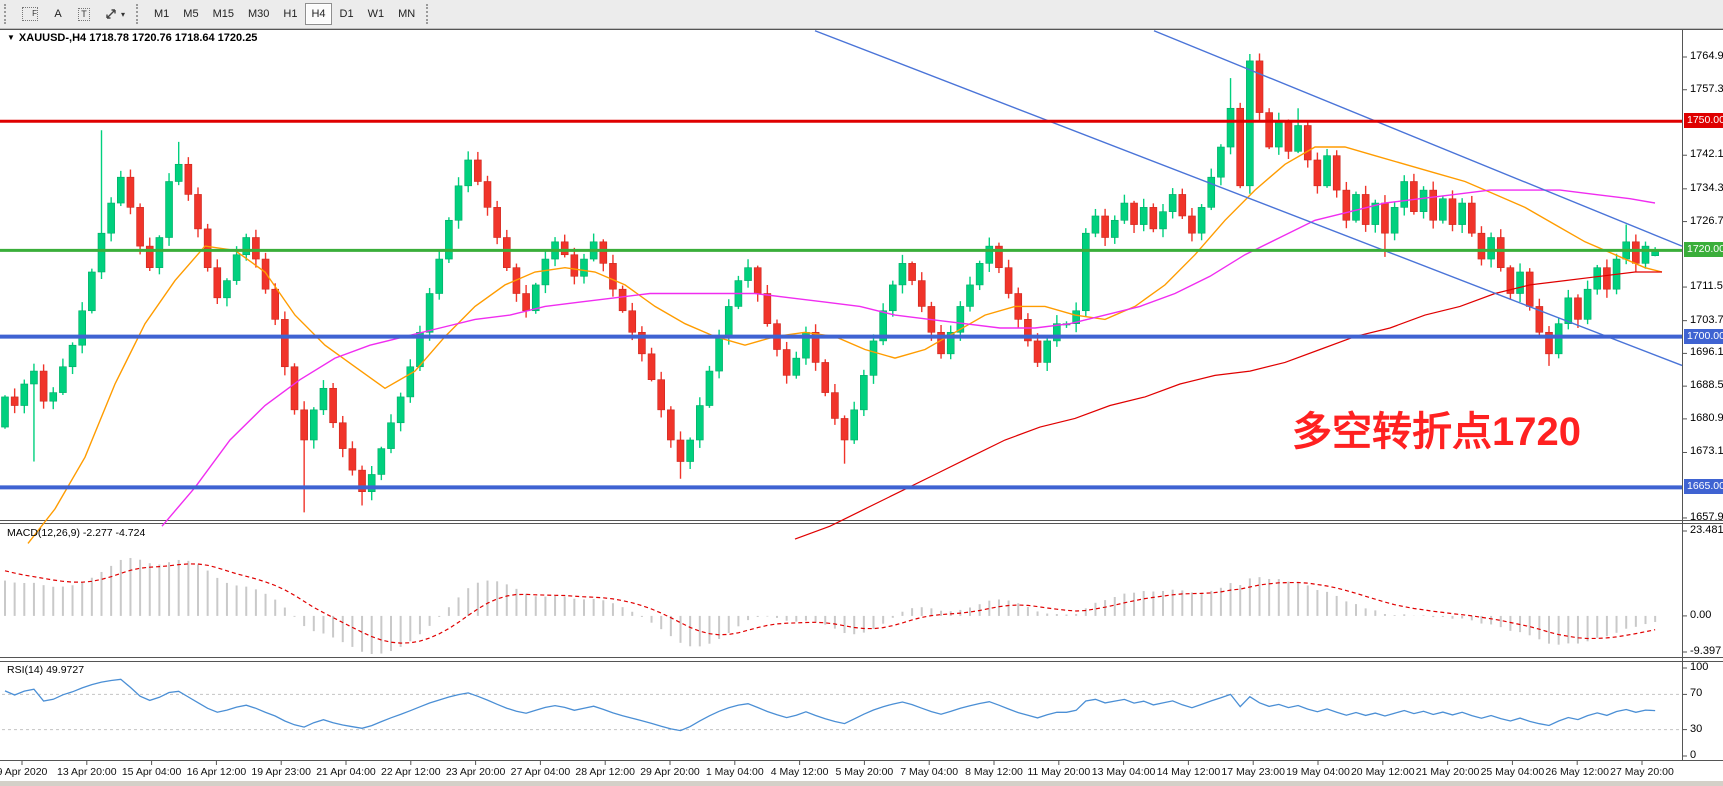  What do you see at coordinates (376, 14) in the screenshot?
I see `timeframe-button-w1: W1` at bounding box center [376, 14].